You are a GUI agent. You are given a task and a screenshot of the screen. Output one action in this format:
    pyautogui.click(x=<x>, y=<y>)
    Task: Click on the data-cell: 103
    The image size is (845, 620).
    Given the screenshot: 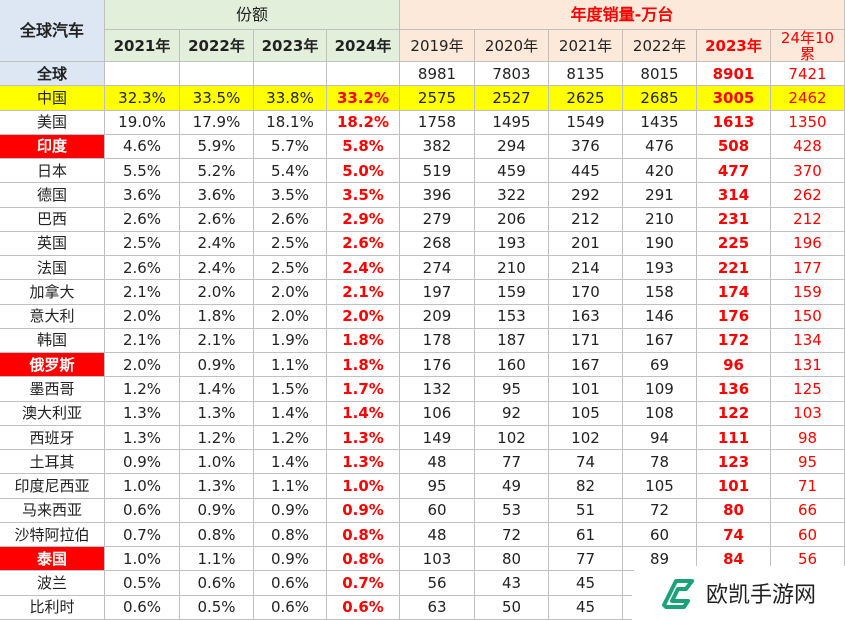 What is the action you would take?
    pyautogui.click(x=808, y=413)
    